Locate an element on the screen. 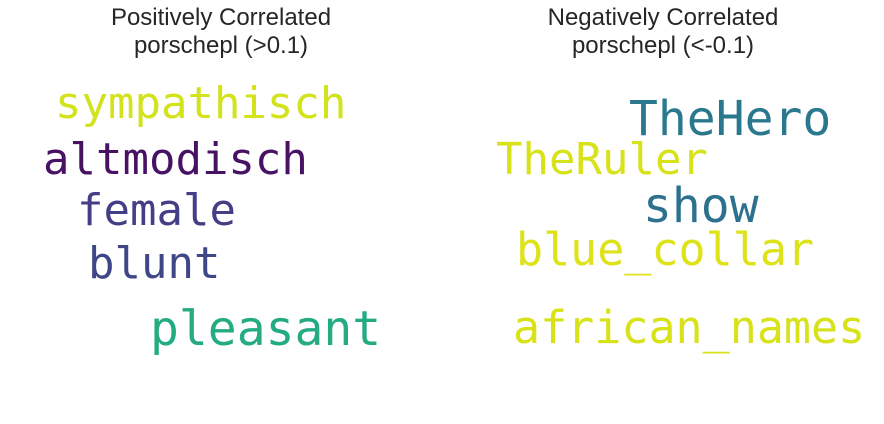  word-altmodisch: altmodisch is located at coordinates (175, 159).